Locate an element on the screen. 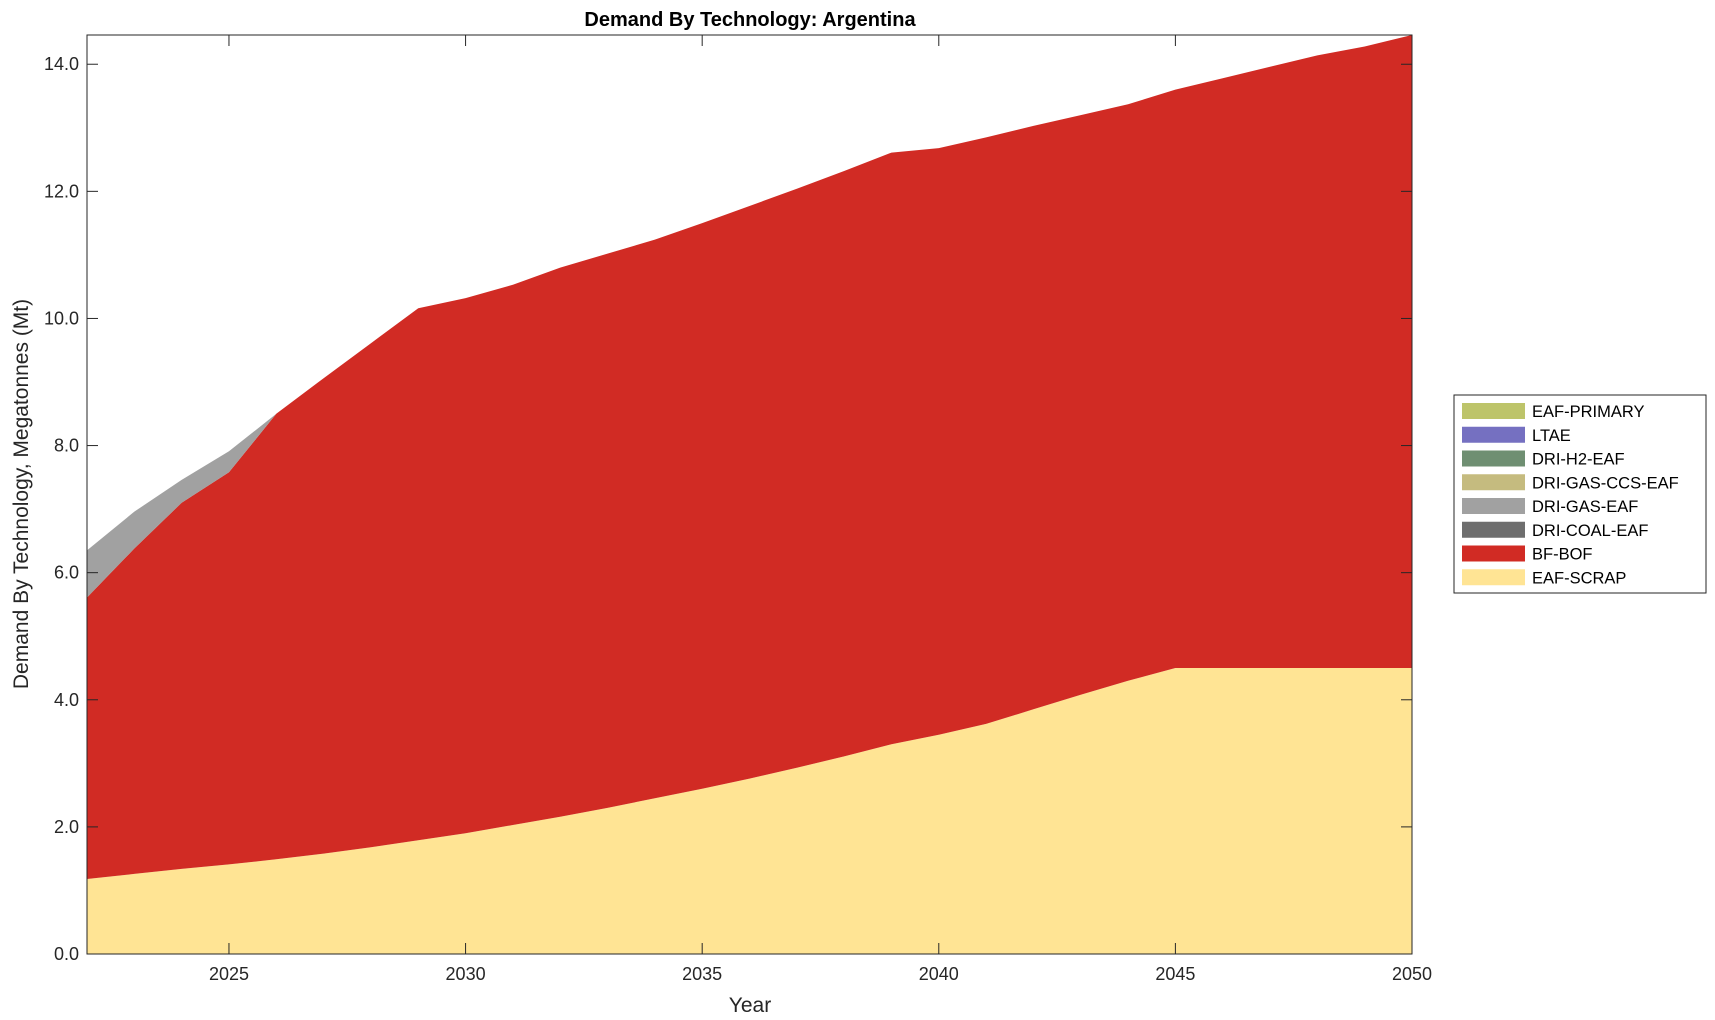 Image resolution: width=1715 pixels, height=1020 pixels. y-tick: 4.0 is located at coordinates (733, 700).